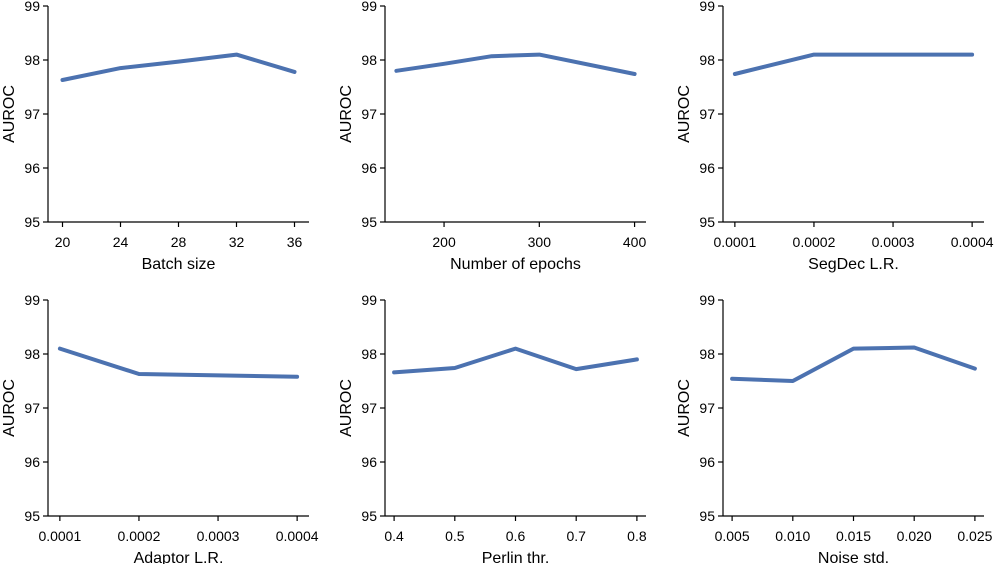 The height and width of the screenshot is (564, 996). What do you see at coordinates (121, 242) in the screenshot?
I see `x-tick-label: 24` at bounding box center [121, 242].